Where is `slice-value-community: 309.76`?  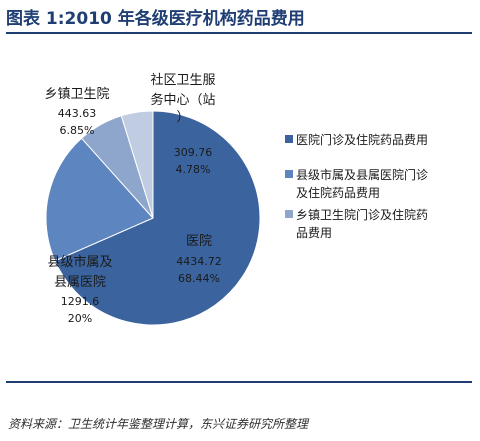
slice-value-community: 309.76 is located at coordinates (193, 152).